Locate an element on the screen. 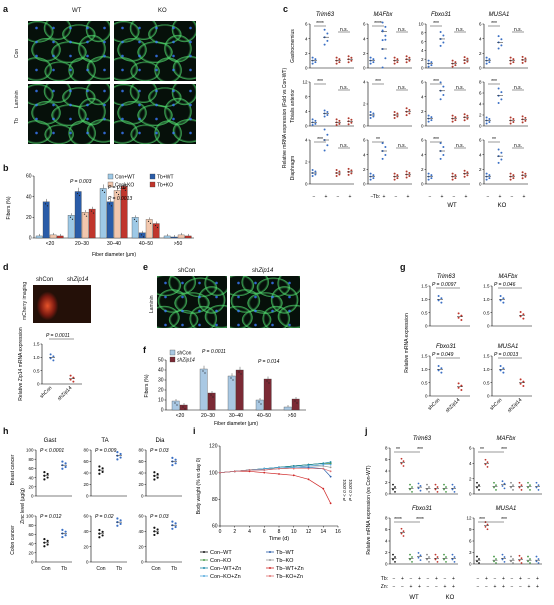  c-panel-7-ns: n.s. is located at coordinates (518, 88).